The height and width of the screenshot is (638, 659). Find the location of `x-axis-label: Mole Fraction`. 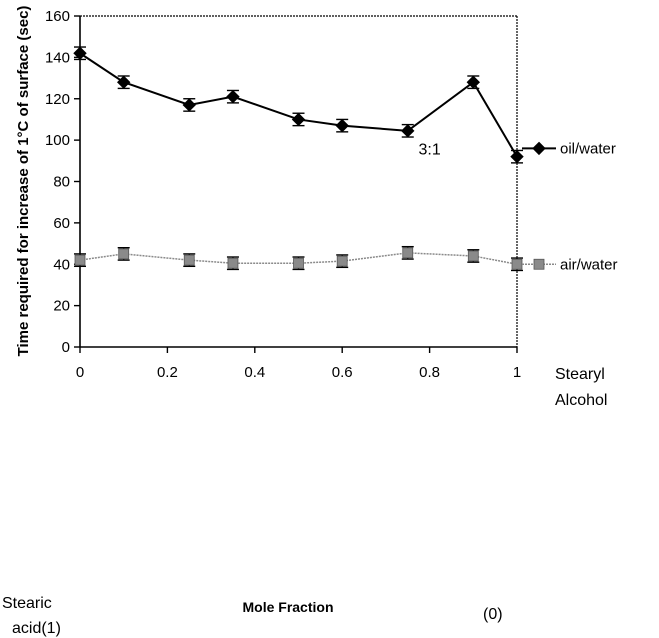

x-axis-label: Mole Fraction is located at coordinates (287, 607).